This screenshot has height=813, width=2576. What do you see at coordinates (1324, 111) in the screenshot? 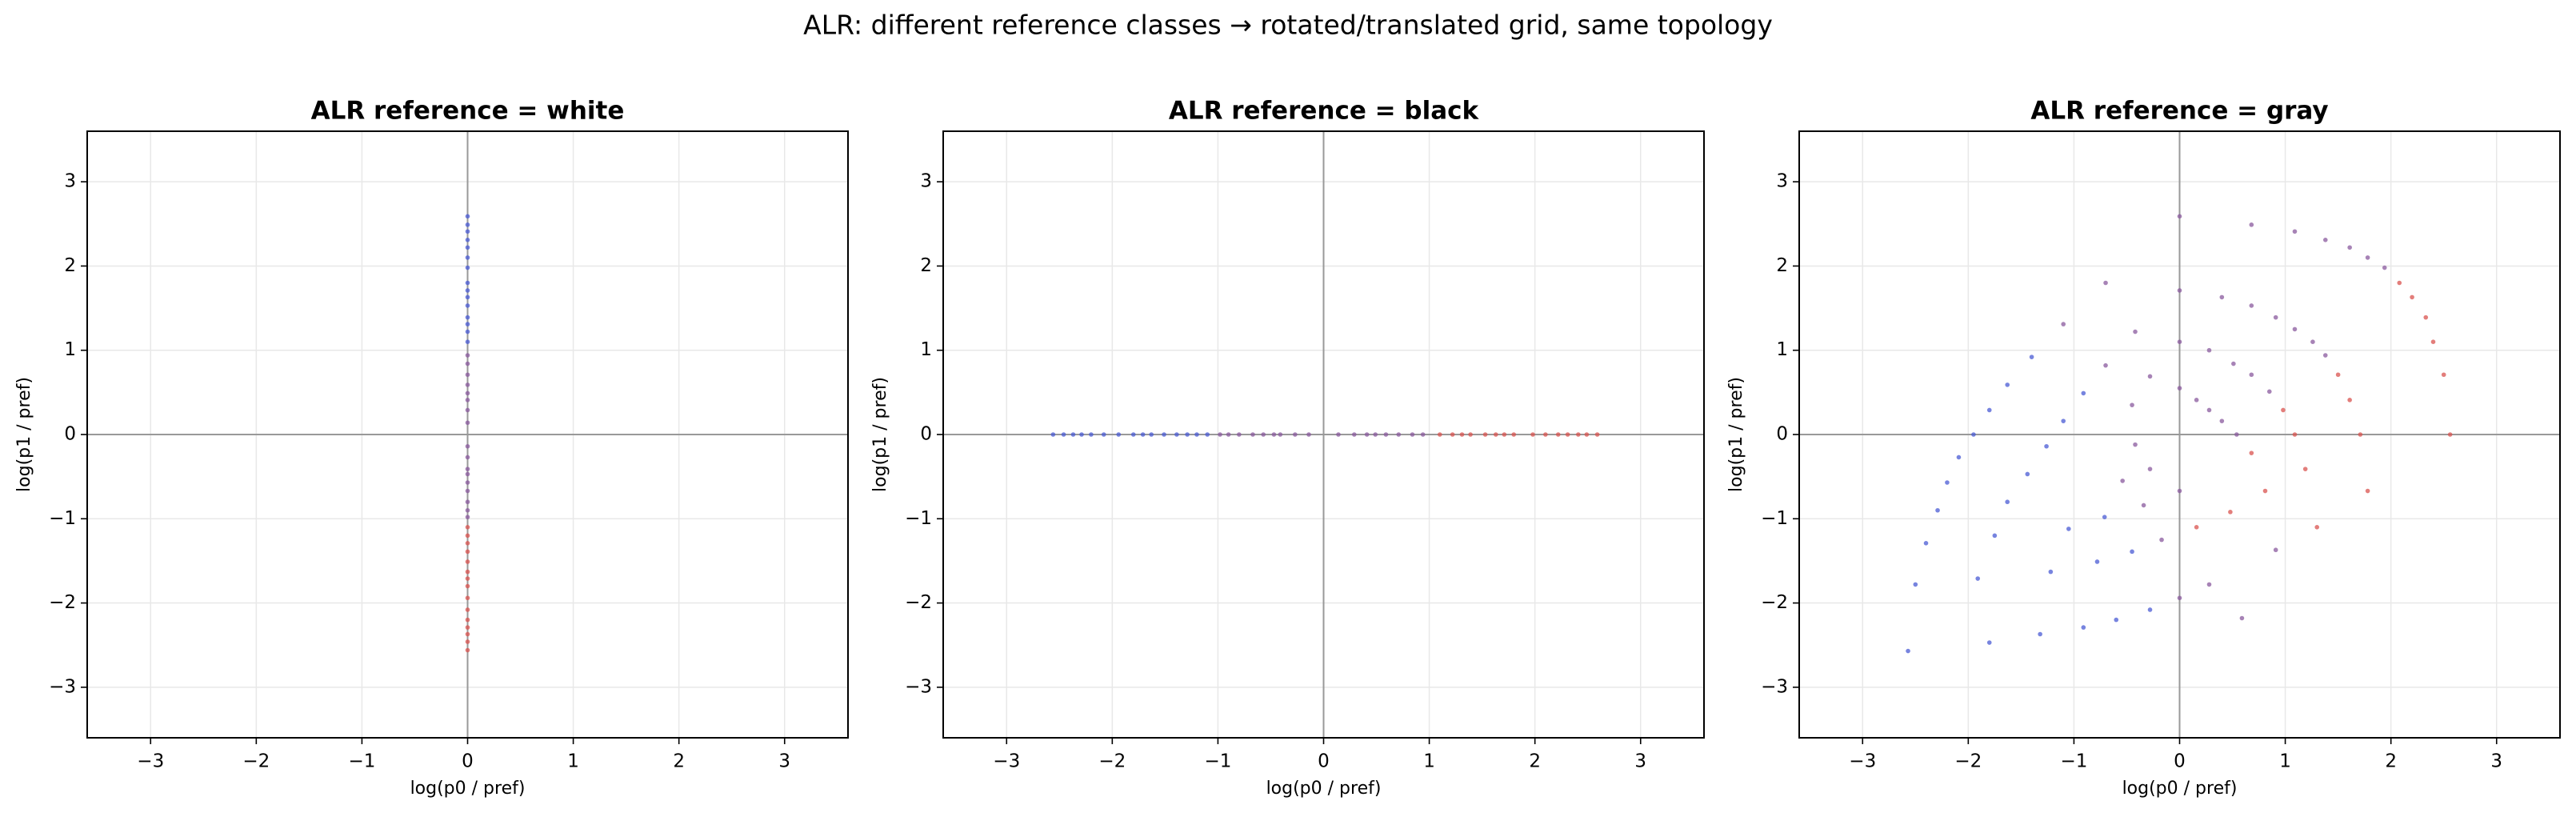
I see `panel-title: ALR reference = black` at bounding box center [1324, 111].